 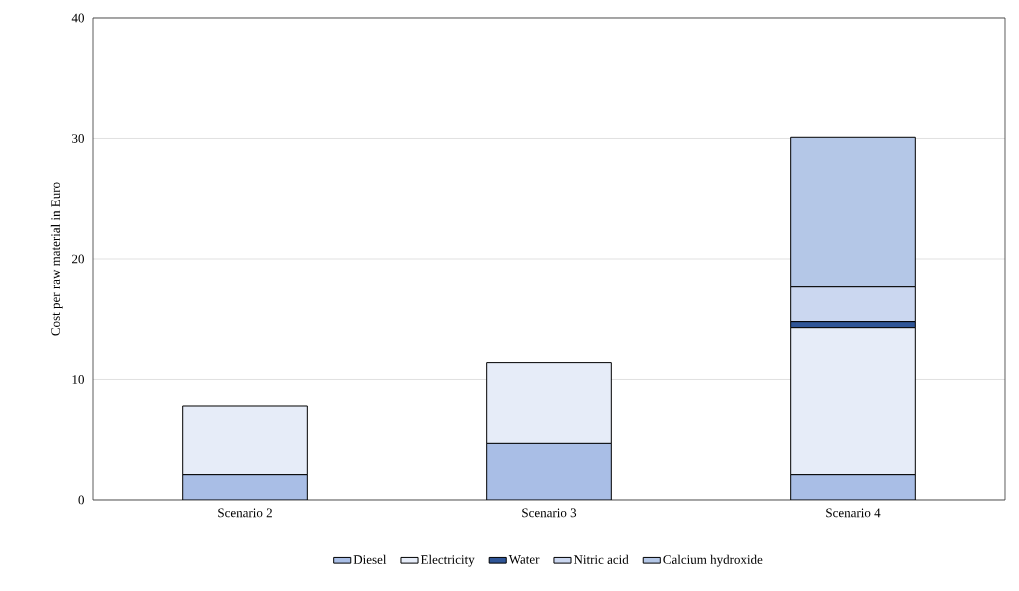 I want to click on y-tick-label: 40, so click(x=77, y=18).